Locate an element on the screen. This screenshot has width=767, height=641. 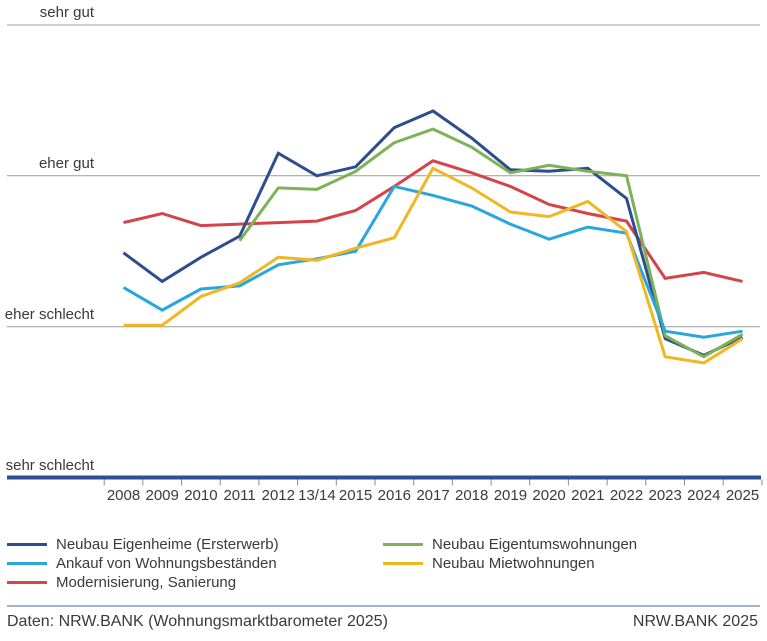
legend-label: Neubau Mietwohnungen is located at coordinates (513, 563).